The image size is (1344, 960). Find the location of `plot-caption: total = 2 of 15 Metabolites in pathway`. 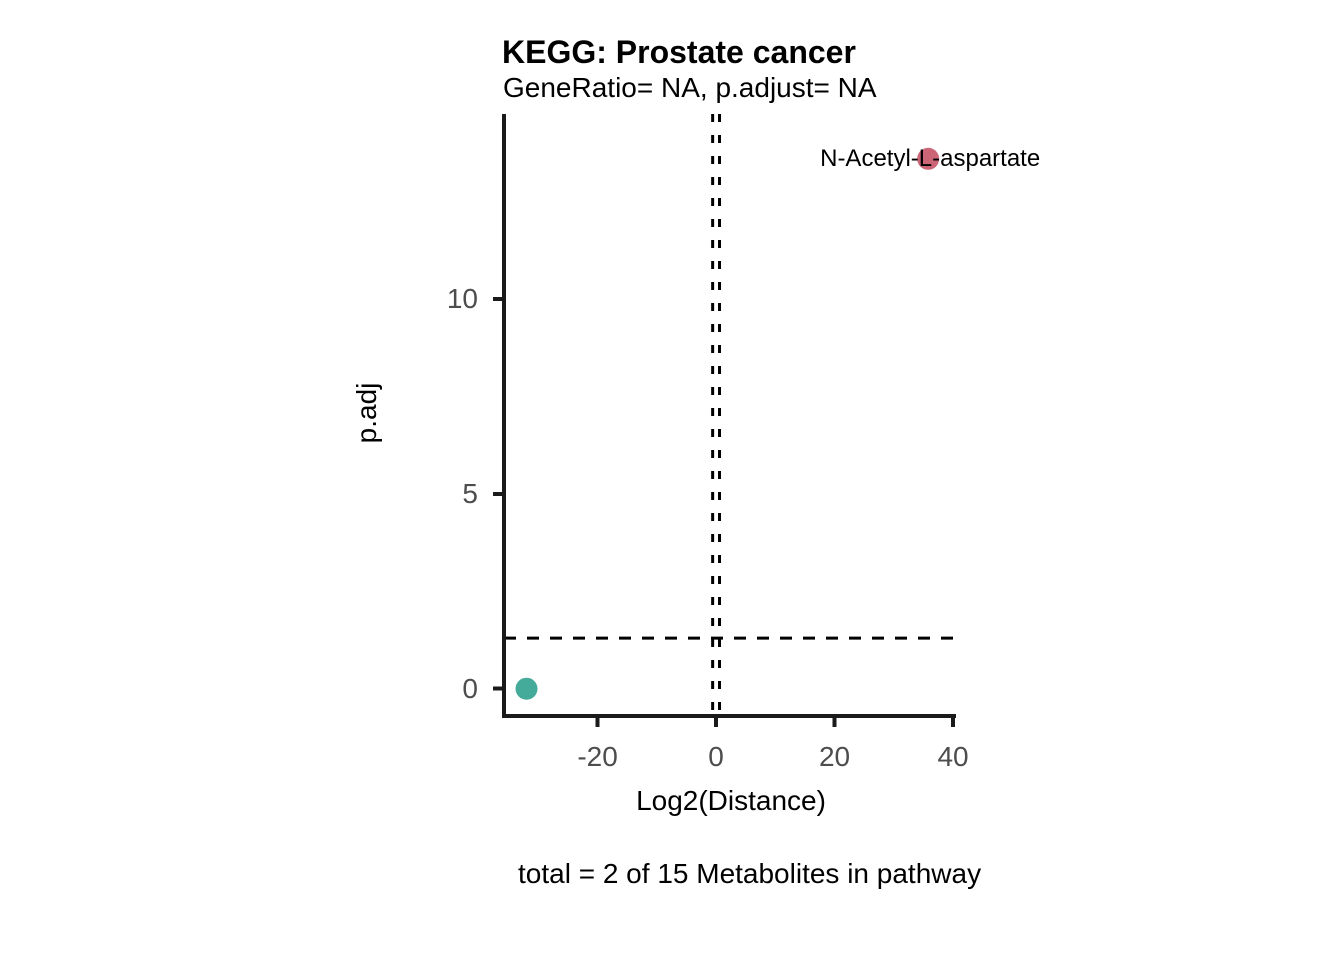

plot-caption: total = 2 of 15 Metabolites in pathway is located at coordinates (750, 873).